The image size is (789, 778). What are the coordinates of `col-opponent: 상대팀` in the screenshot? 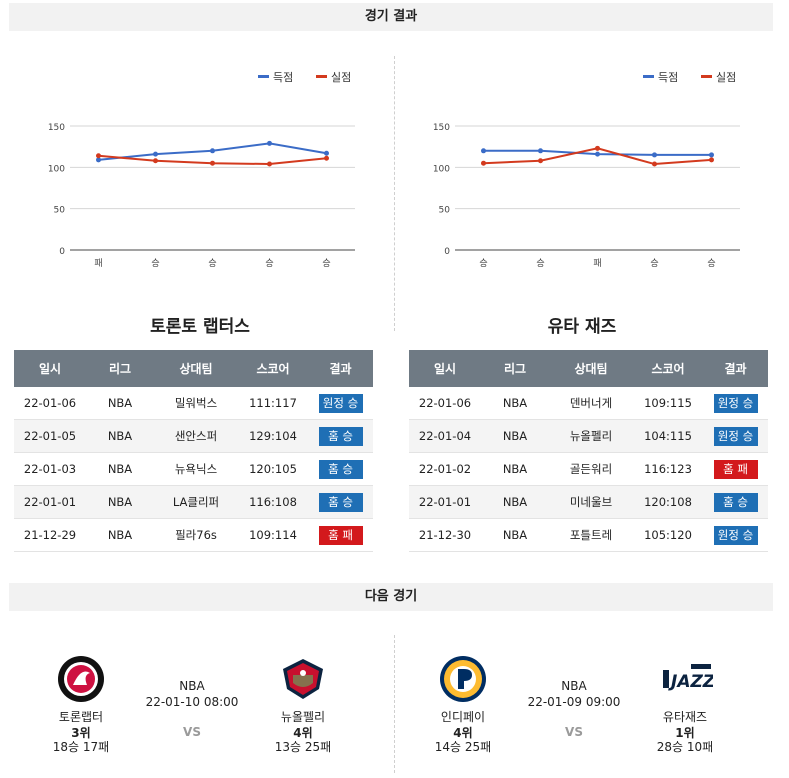 It's located at (196, 368).